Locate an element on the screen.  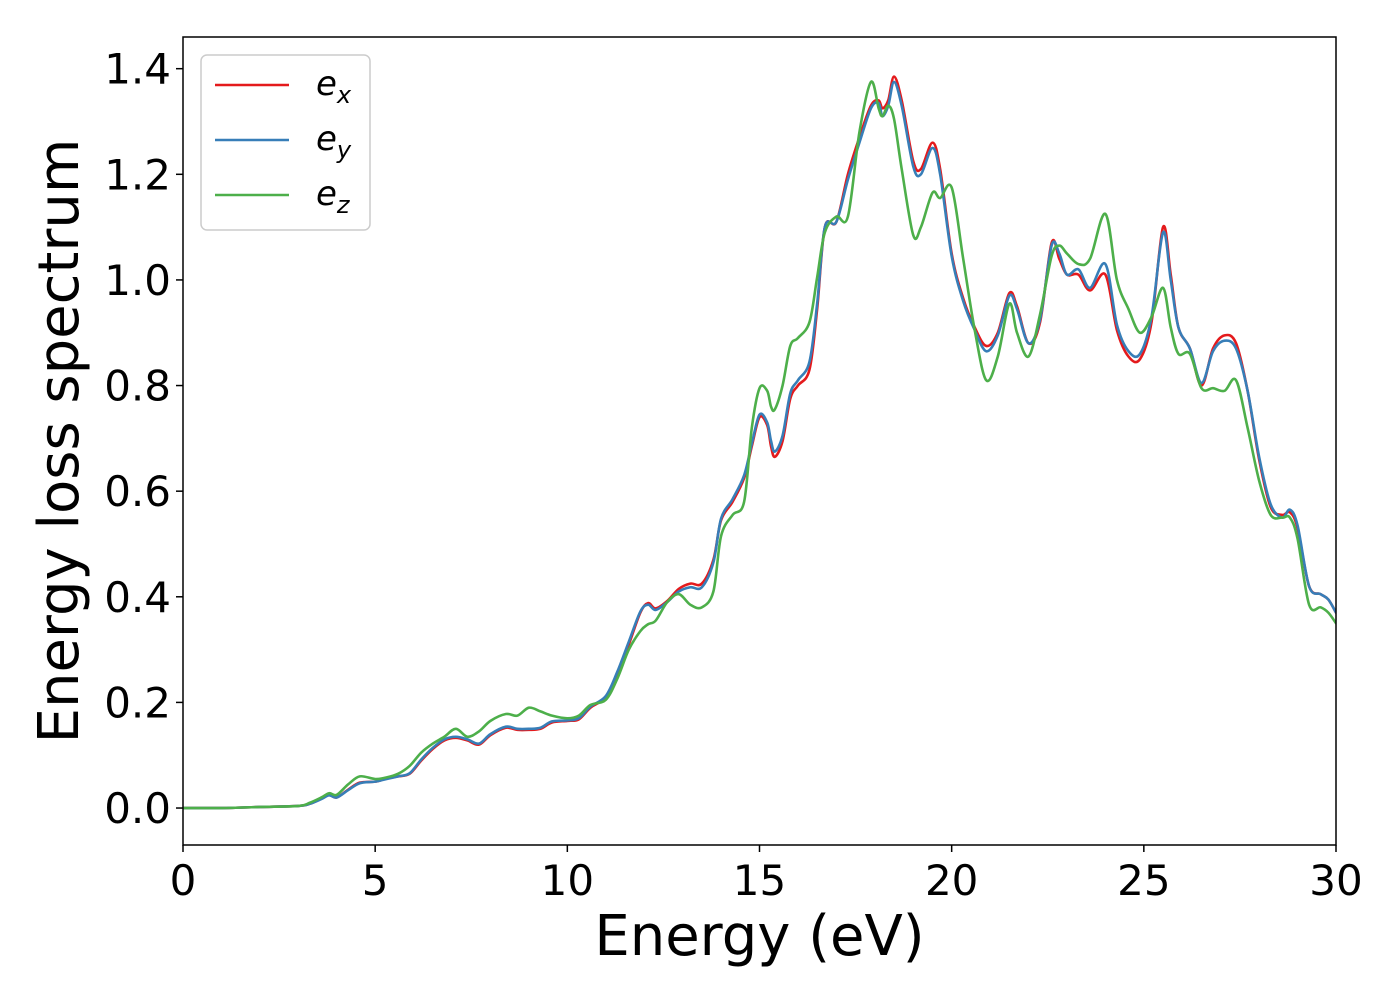
x-axis: 0 5 10 15 20 25 30 is located at coordinates (766, 875).